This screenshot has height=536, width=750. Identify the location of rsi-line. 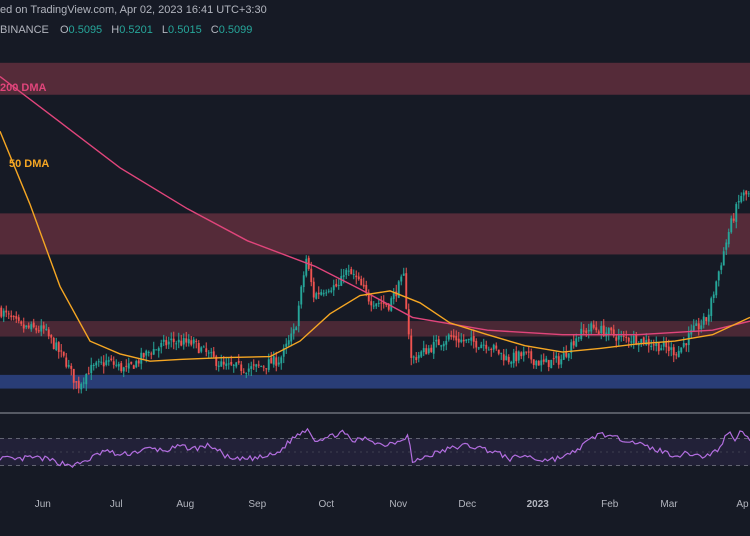
(375, 448).